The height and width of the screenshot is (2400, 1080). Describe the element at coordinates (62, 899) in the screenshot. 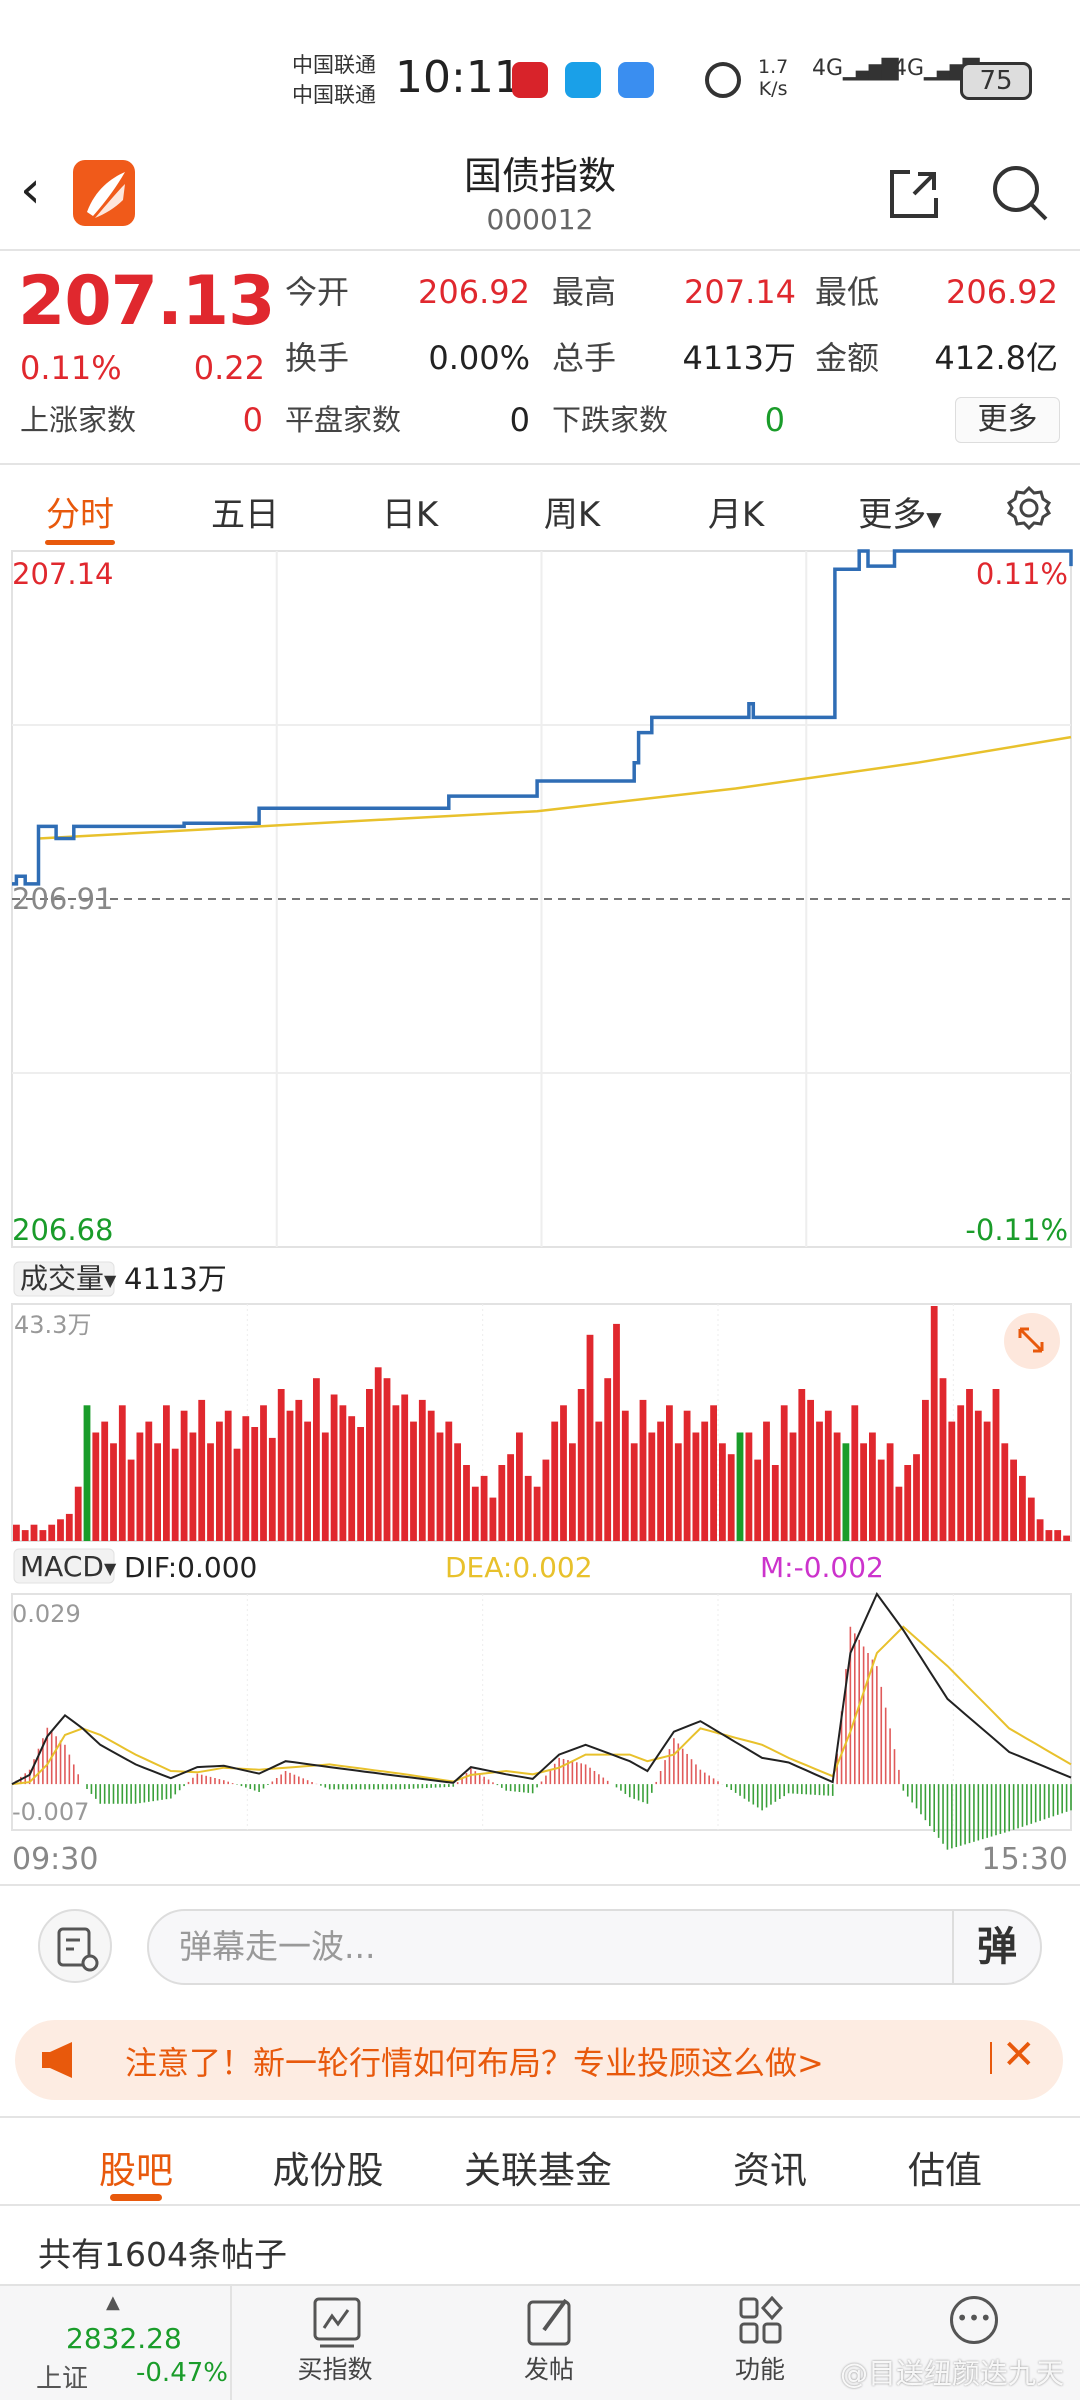

I see `base-price-label: 206.91` at that location.